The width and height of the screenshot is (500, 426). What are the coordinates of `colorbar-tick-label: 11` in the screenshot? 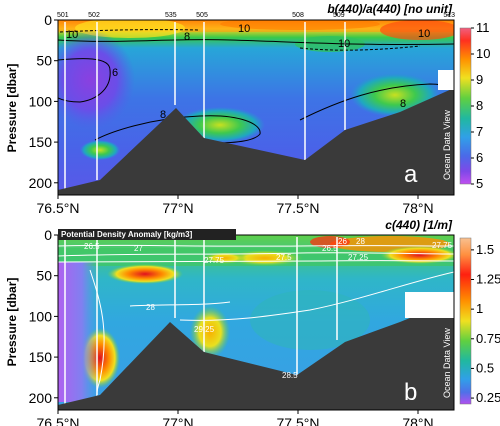 It's located at (483, 27).